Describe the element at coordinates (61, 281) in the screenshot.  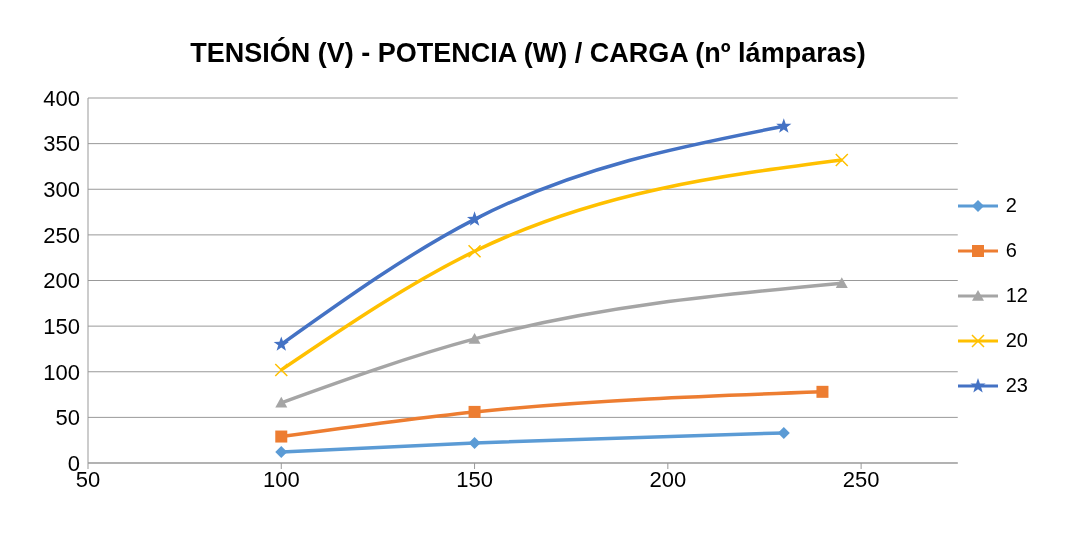
I see `y-tick-label: 200` at that location.